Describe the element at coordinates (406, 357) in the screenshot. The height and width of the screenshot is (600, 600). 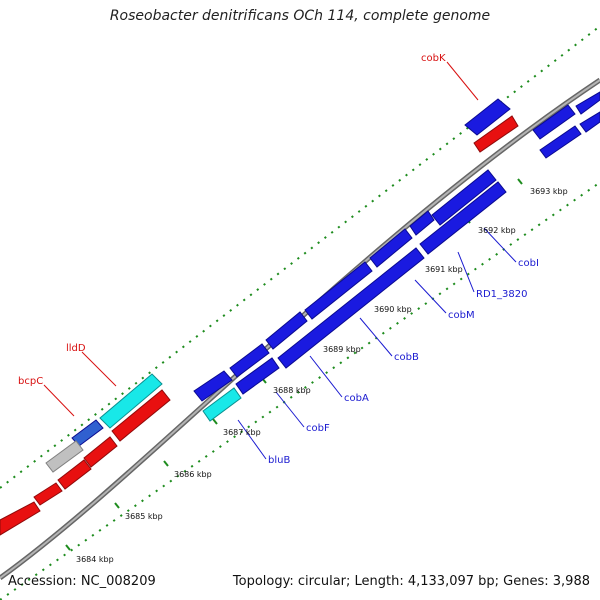
I see `gene-label-cobb: cobB` at that location.